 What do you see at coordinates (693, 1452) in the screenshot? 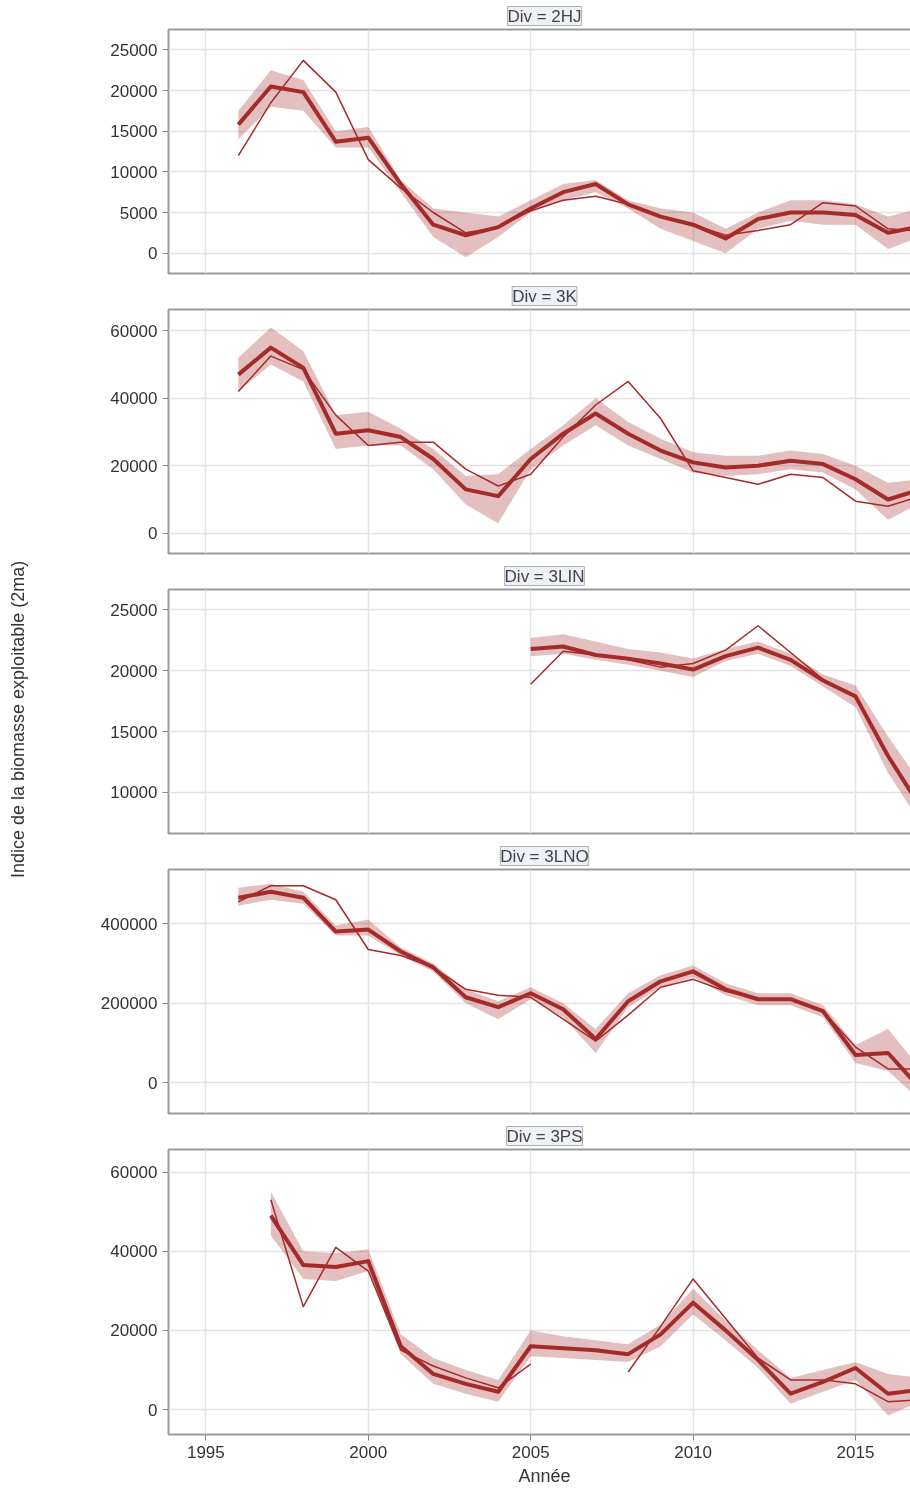
I see `x-tick-label: 2010` at bounding box center [693, 1452].